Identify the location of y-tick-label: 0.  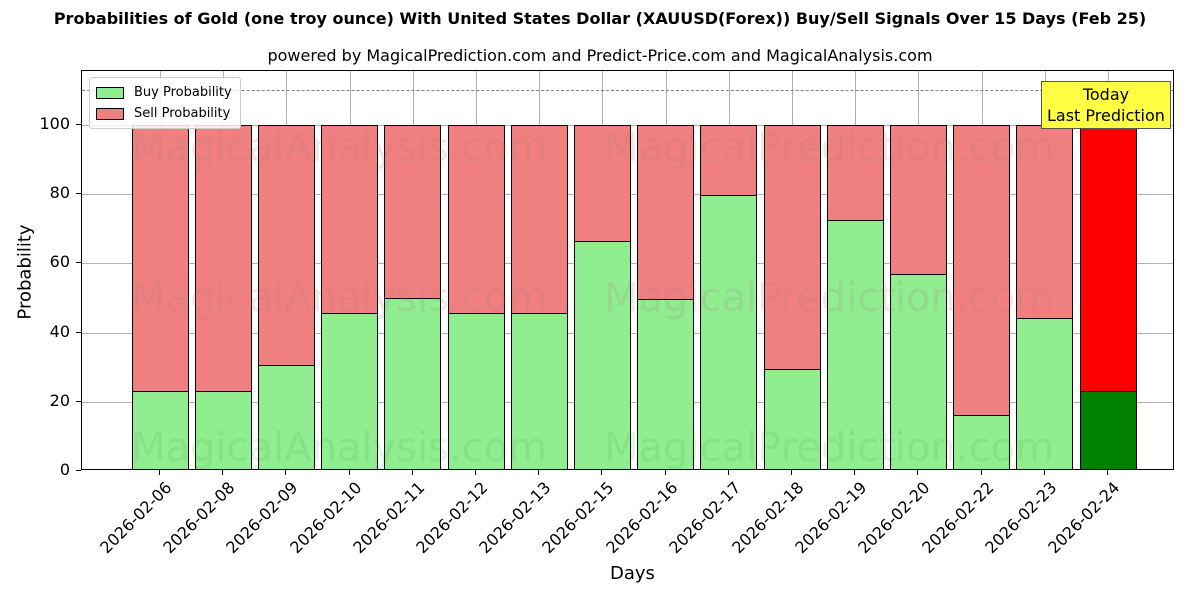
(64, 469).